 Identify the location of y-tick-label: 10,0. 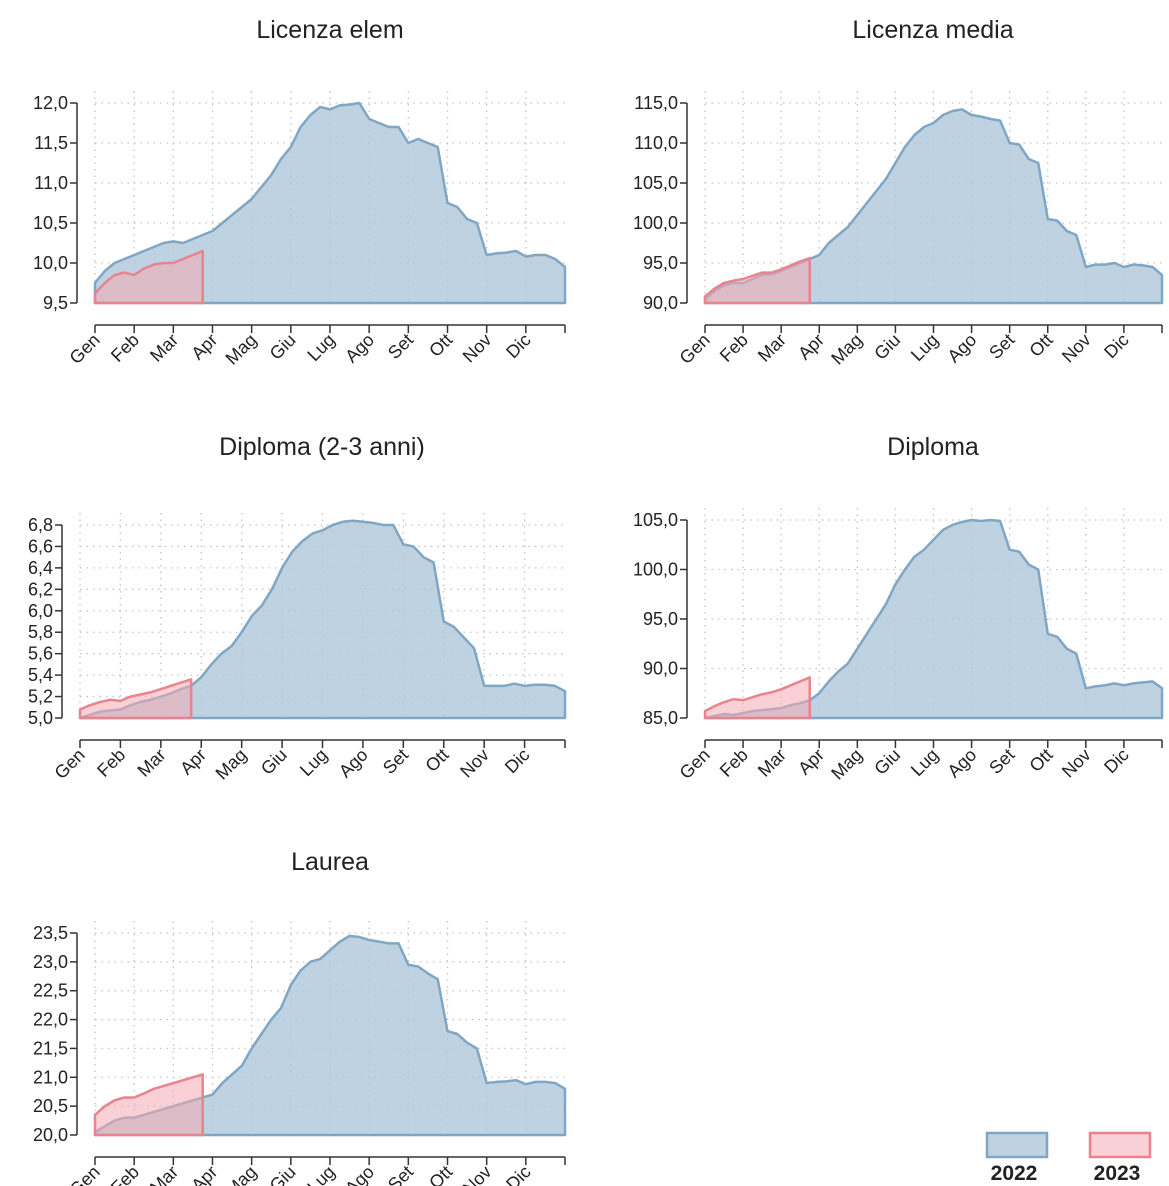
(50, 263).